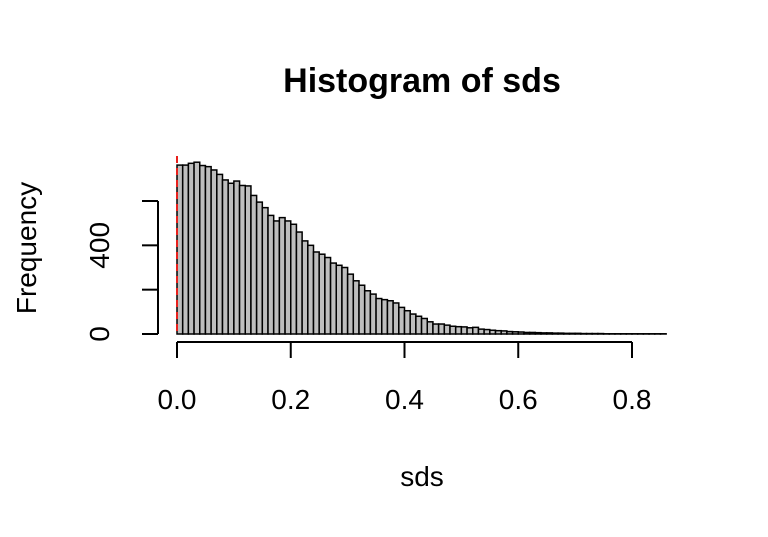 The height and width of the screenshot is (537, 768). I want to click on x-axis-label: sds, so click(422, 476).